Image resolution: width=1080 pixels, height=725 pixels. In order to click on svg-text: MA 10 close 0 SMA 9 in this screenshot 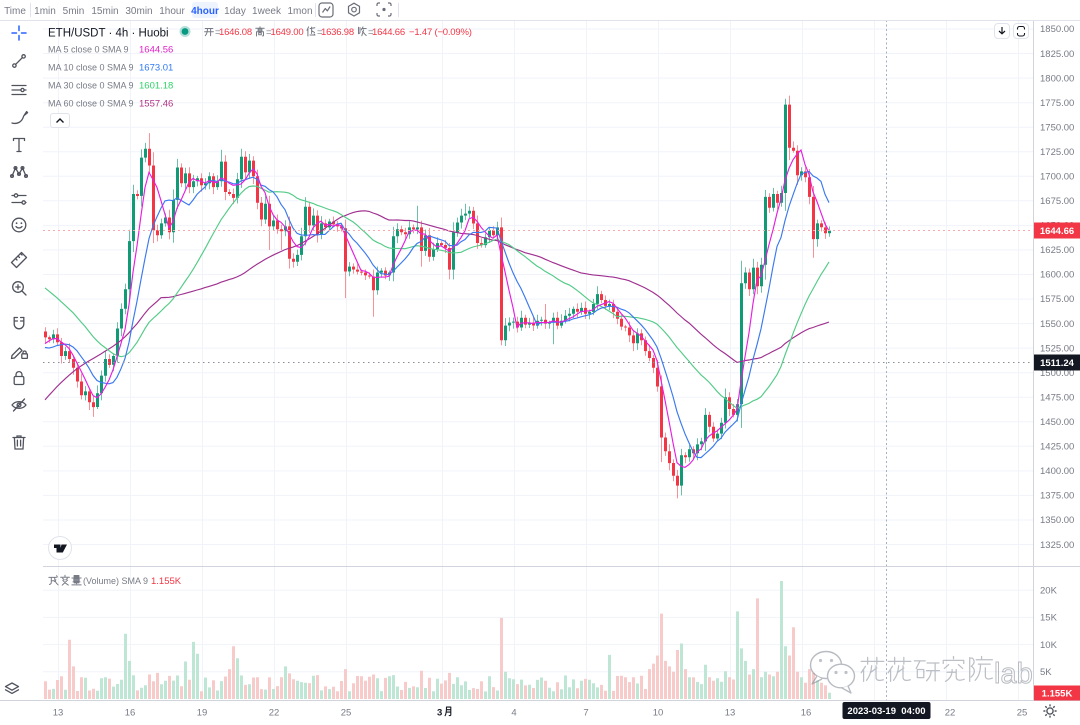, I will do `click(91, 68)`.